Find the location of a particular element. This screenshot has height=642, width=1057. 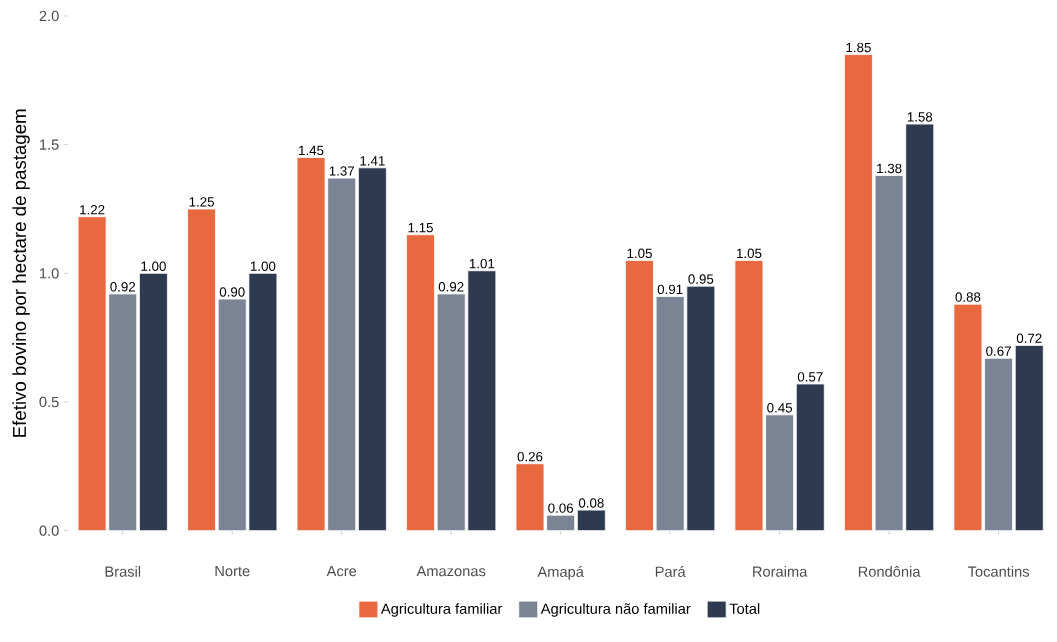

x-tick-label: Acre is located at coordinates (341, 571).